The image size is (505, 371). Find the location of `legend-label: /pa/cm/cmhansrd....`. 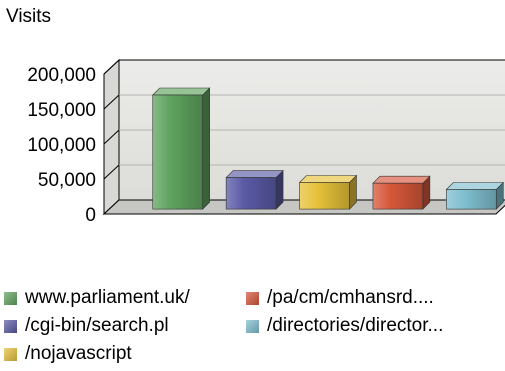

legend-label: /pa/cm/cmhansrd.... is located at coordinates (350, 297).